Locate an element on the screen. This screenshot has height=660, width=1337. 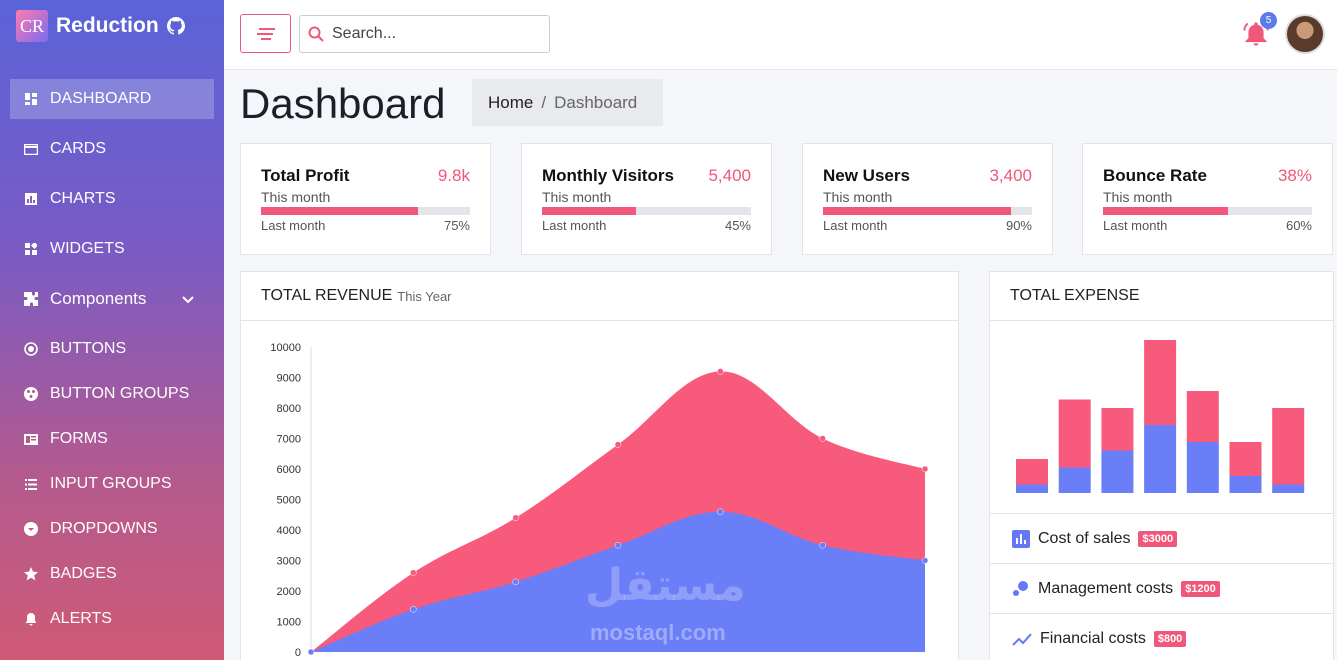
stat-value: 3,400 is located at coordinates (1010, 175).